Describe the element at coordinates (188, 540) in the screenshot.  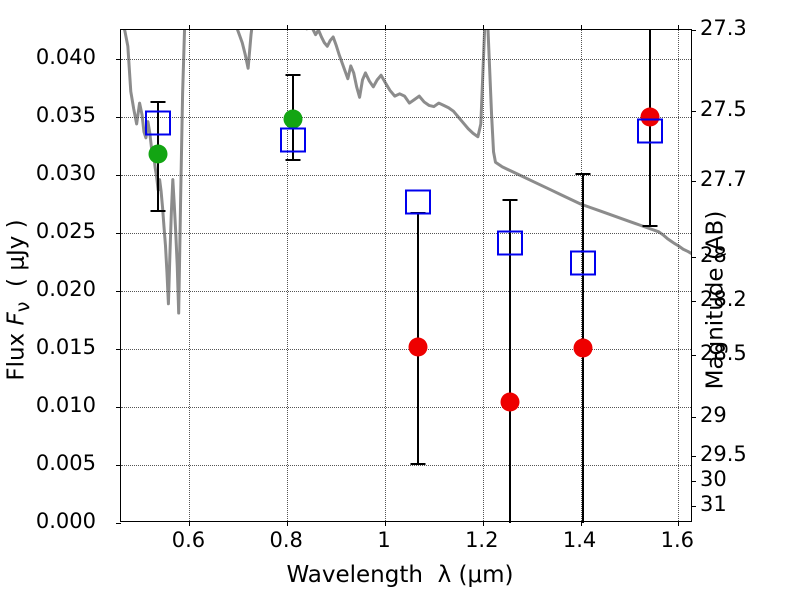
I see `x-axis-tick-label: 0.6` at that location.